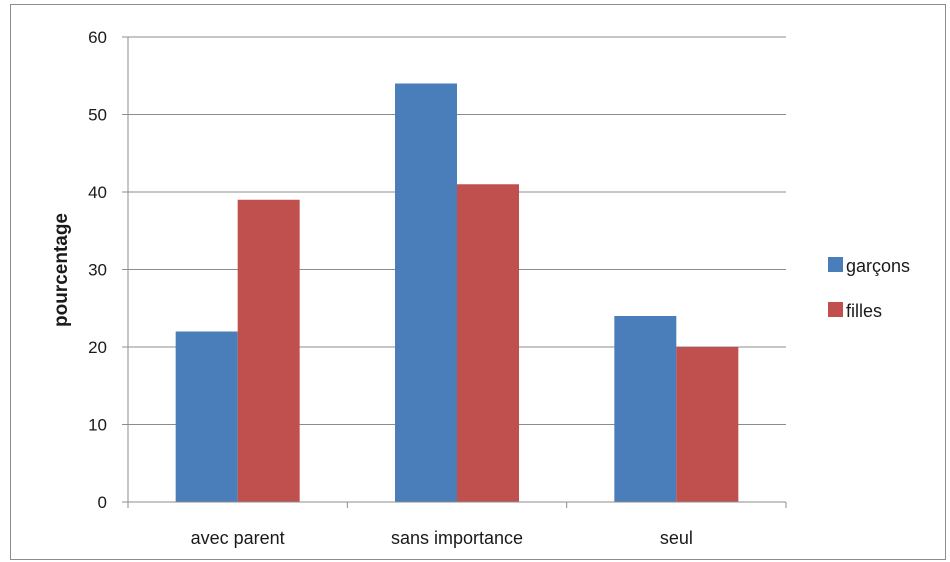  I want to click on y-tick-label: 30, so click(97, 270).